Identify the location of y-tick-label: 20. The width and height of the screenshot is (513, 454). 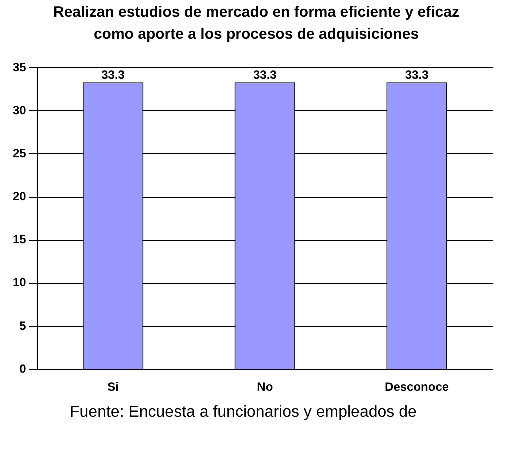
(19, 197).